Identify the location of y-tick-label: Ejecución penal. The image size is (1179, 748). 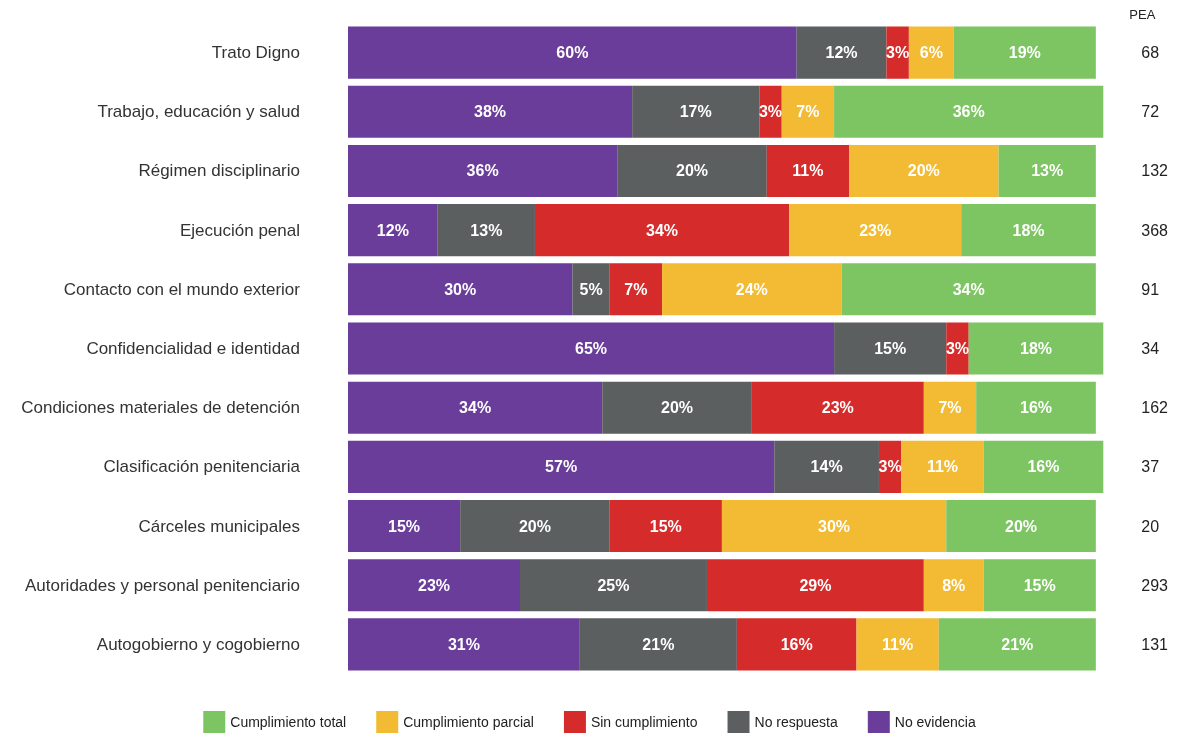
(239, 230).